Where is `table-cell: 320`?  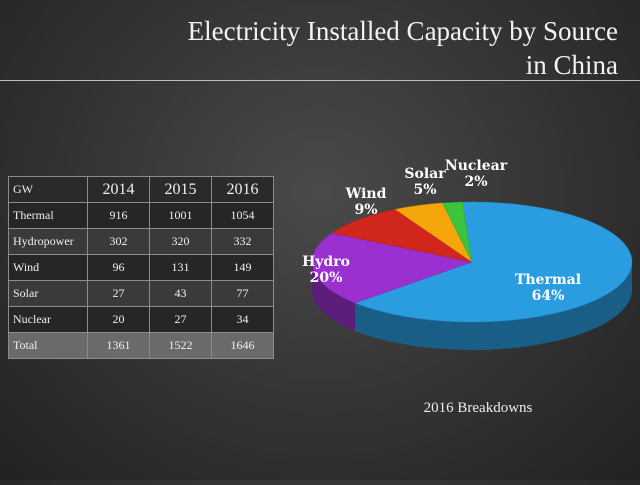 table-cell: 320 is located at coordinates (180, 241).